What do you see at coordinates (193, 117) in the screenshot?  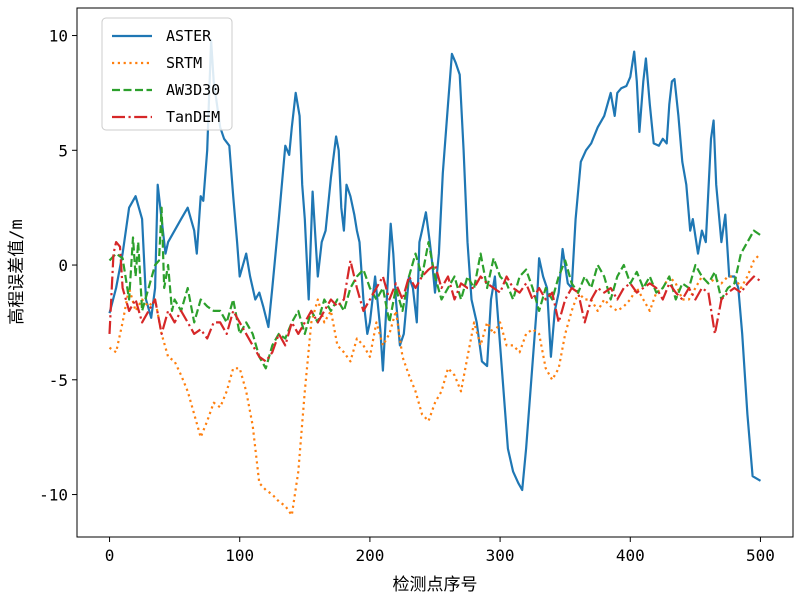 I see `legend-label-tandem: TanDEM` at bounding box center [193, 117].